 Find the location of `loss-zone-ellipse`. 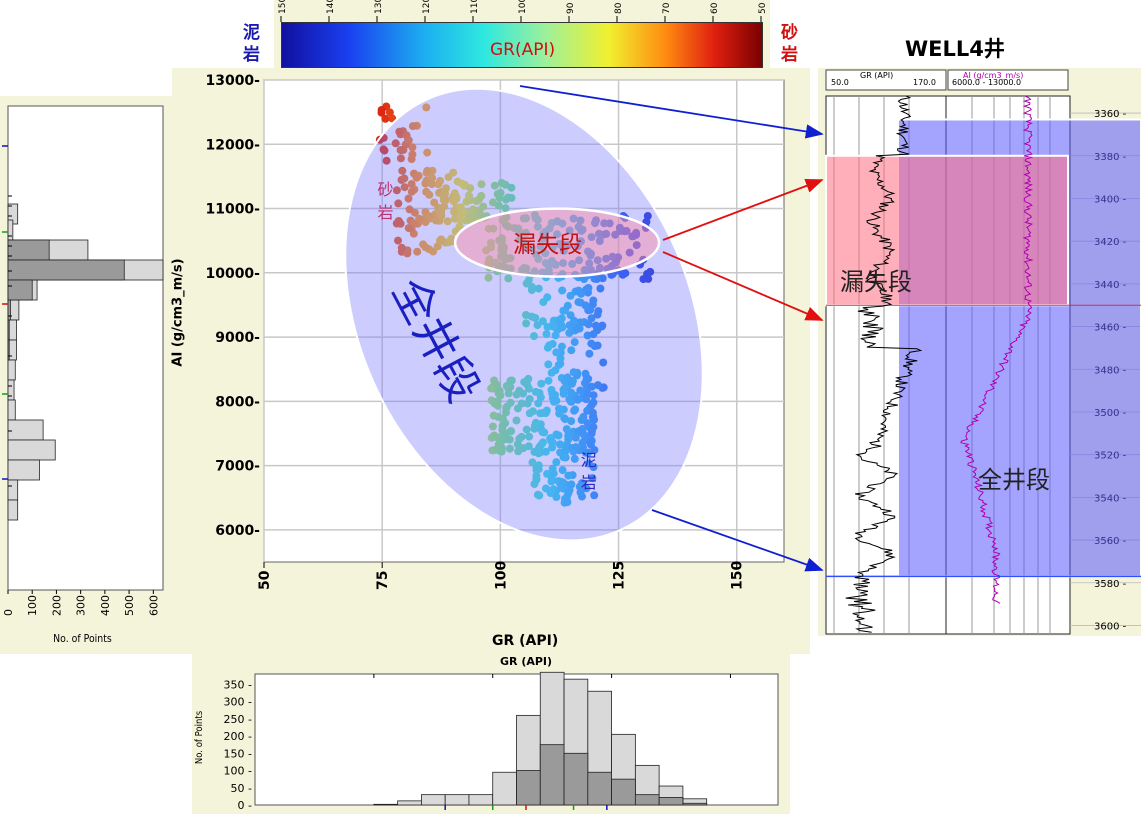

loss-zone-ellipse is located at coordinates (557, 242).